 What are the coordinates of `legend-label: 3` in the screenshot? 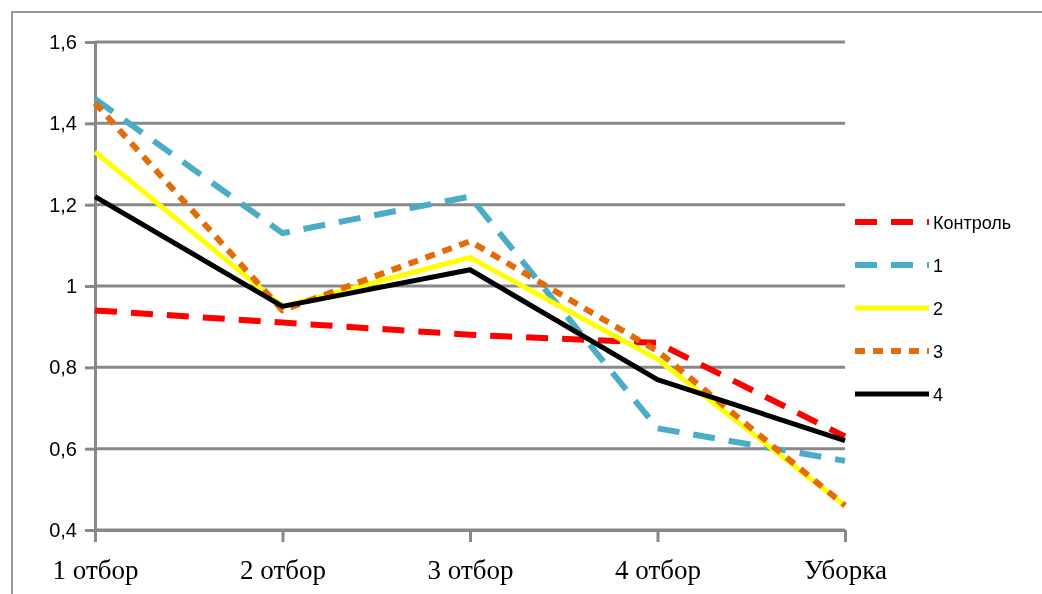 It's located at (938, 352).